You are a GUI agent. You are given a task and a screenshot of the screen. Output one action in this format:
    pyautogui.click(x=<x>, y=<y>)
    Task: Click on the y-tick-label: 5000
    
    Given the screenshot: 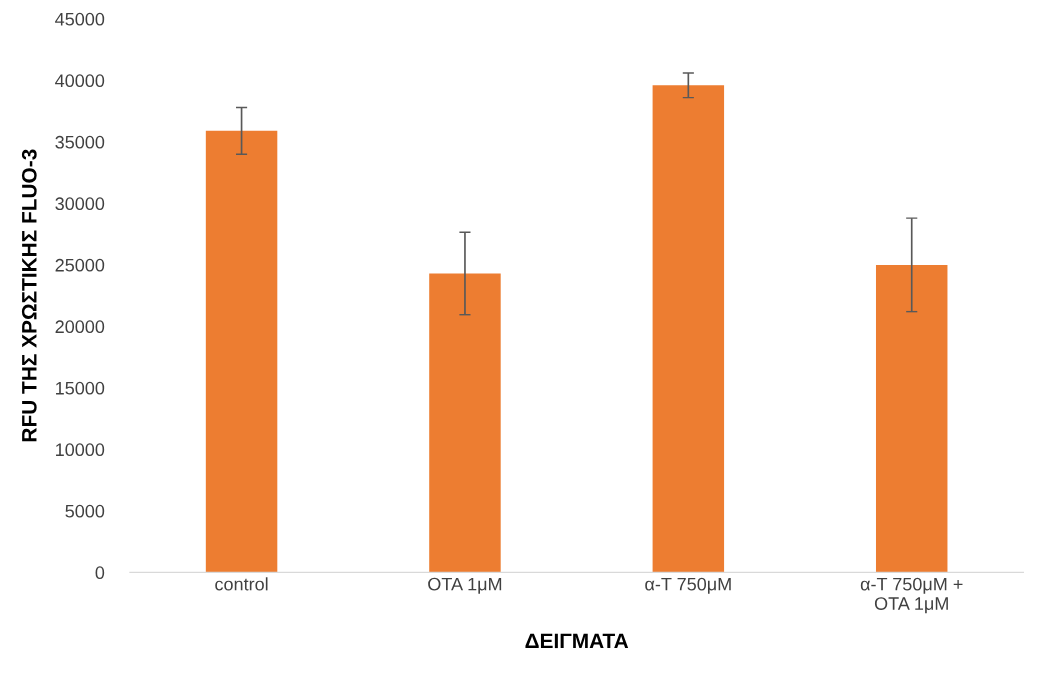 What is the action you would take?
    pyautogui.click(x=85, y=511)
    